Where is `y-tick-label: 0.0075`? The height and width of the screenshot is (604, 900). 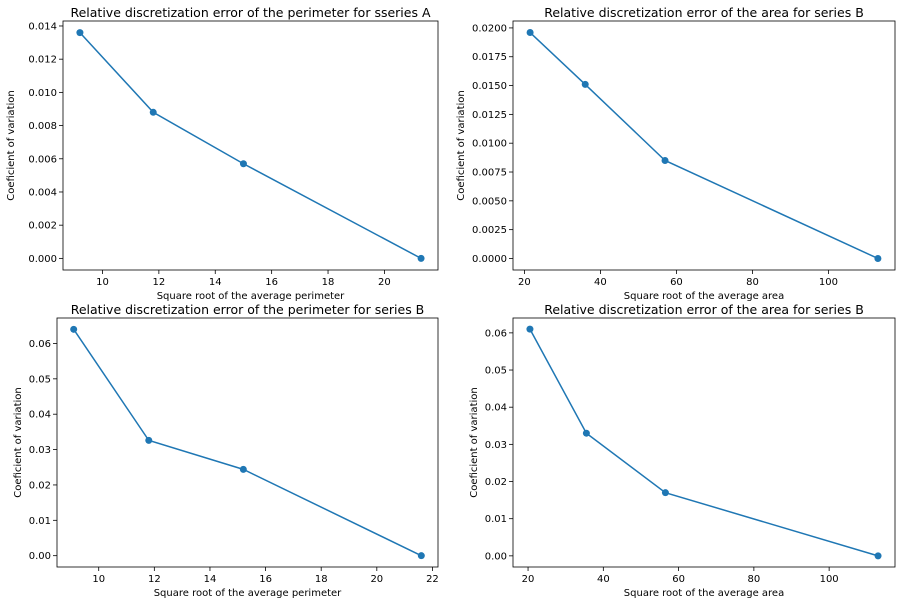 y-tick-label: 0.0075 is located at coordinates (489, 173).